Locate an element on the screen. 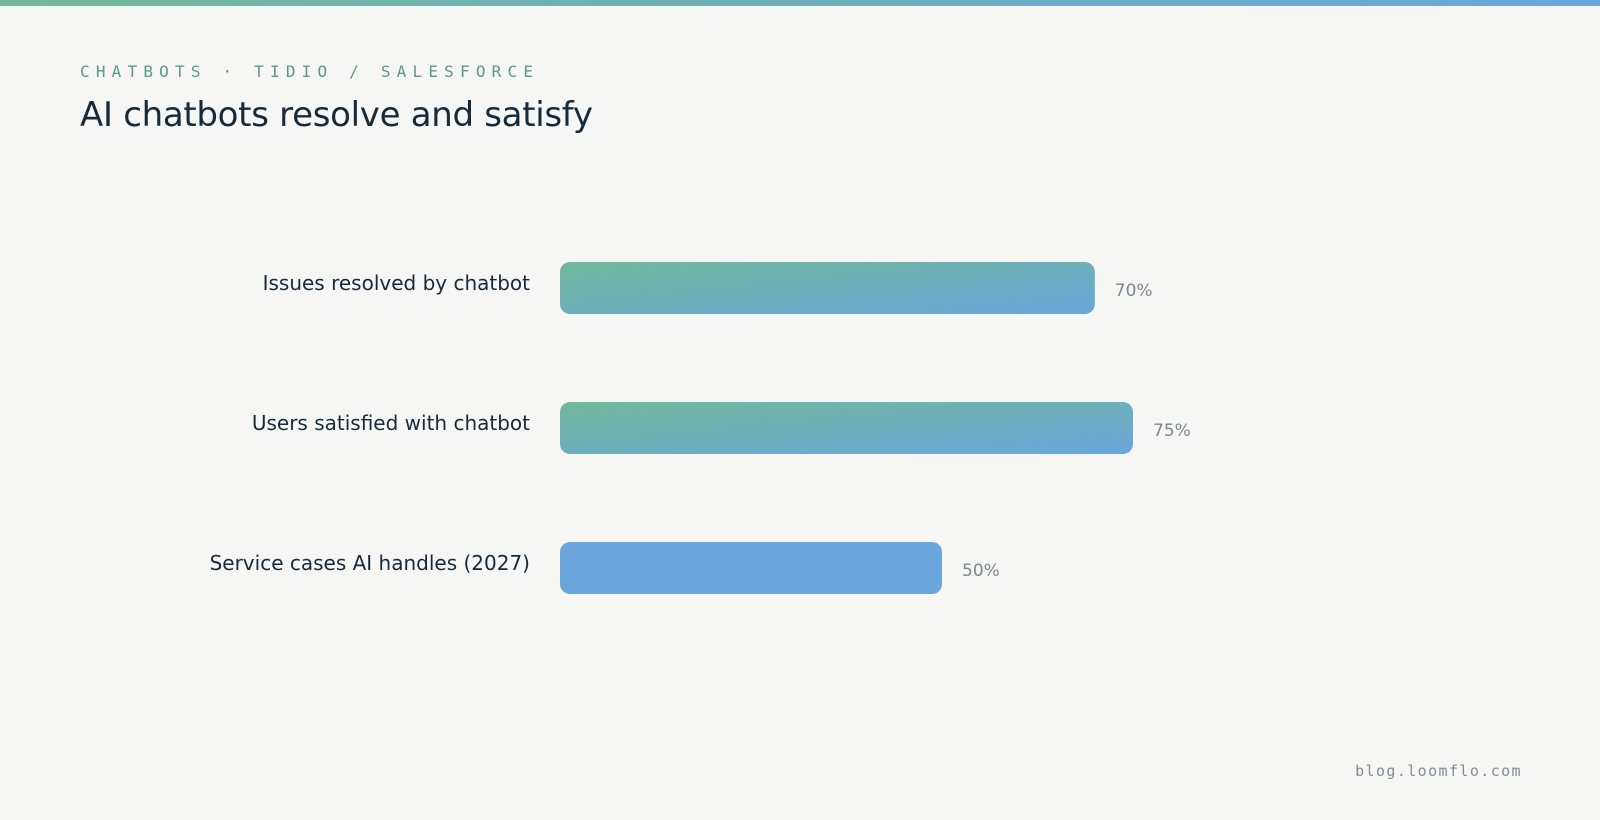 This screenshot has height=820, width=1600. chart-title: AI chatbots resolve and satisfy is located at coordinates (336, 115).